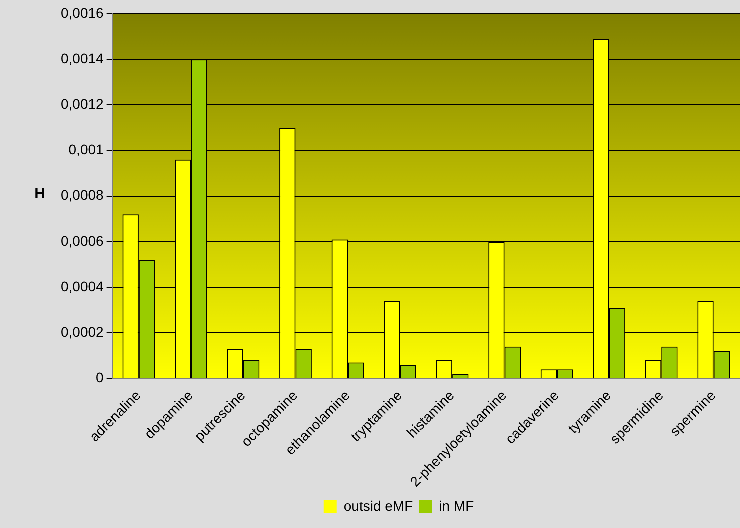 The height and width of the screenshot is (528, 740). What do you see at coordinates (456, 506) in the screenshot?
I see `legend-label: in MF` at bounding box center [456, 506].